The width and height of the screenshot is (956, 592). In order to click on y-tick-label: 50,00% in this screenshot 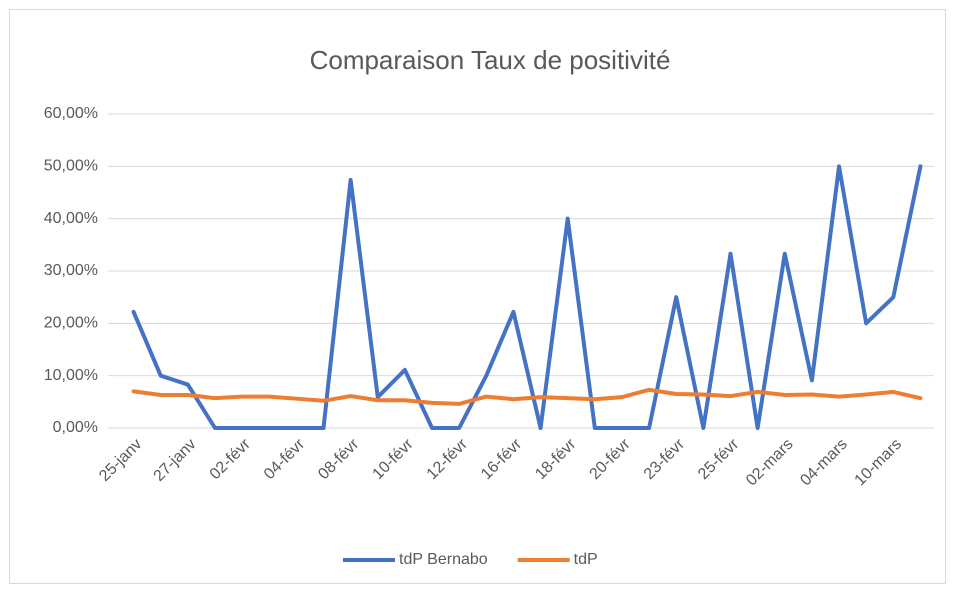, I will do `click(71, 166)`.